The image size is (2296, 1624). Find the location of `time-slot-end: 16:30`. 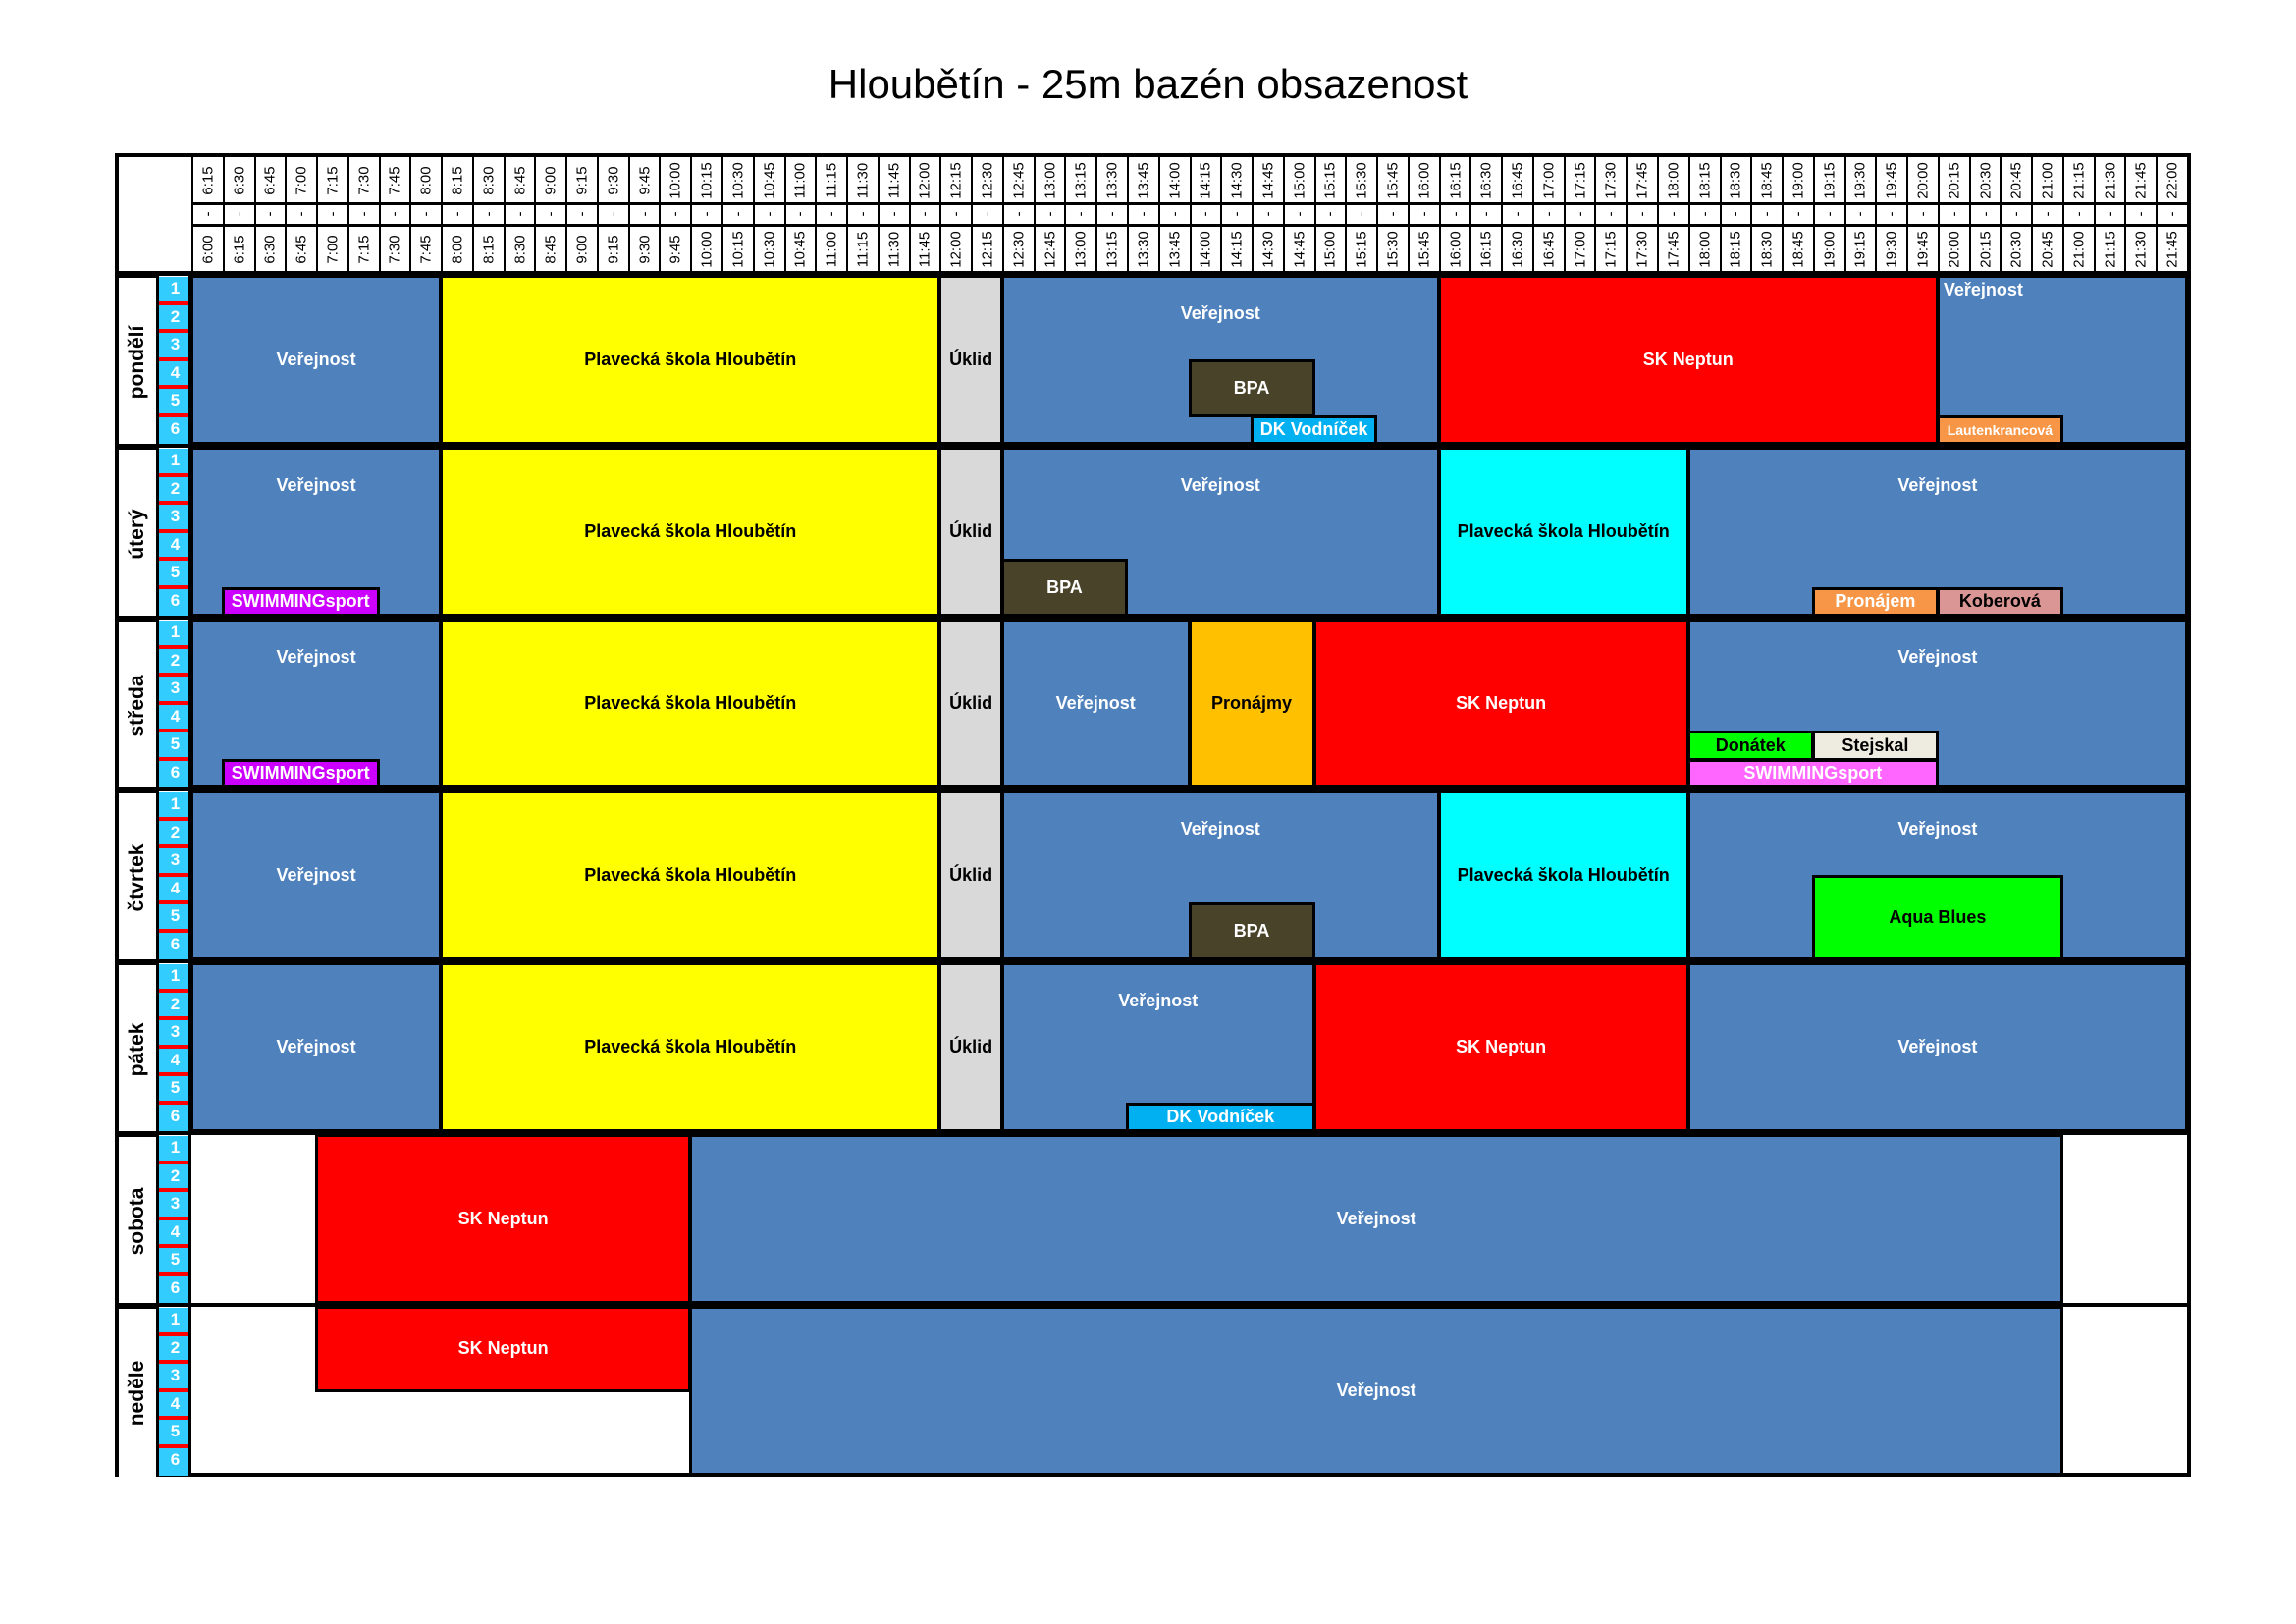

time-slot-end: 16:30 is located at coordinates (1485, 180).